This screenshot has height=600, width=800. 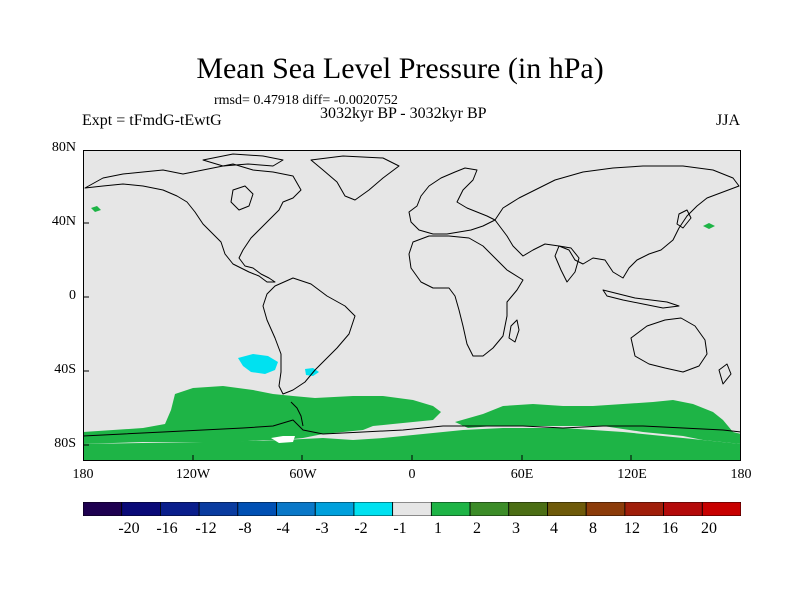 I want to click on positive-anomaly-spot-east, so click(x=709, y=226).